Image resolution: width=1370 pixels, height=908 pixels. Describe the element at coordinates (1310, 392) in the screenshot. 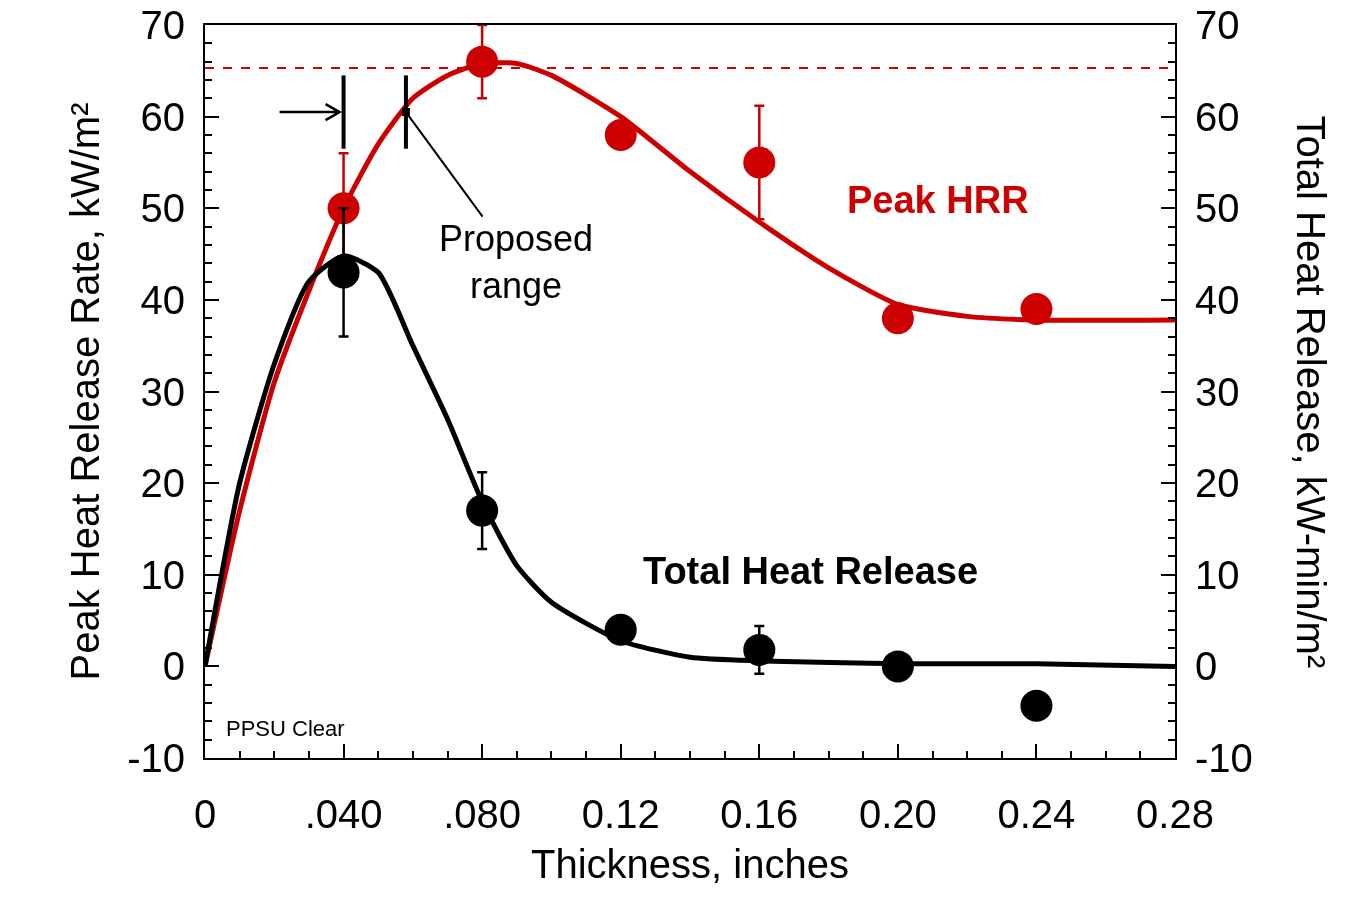

I see `y2-axis-title: Total Heat Release, kW-min/m²` at that location.